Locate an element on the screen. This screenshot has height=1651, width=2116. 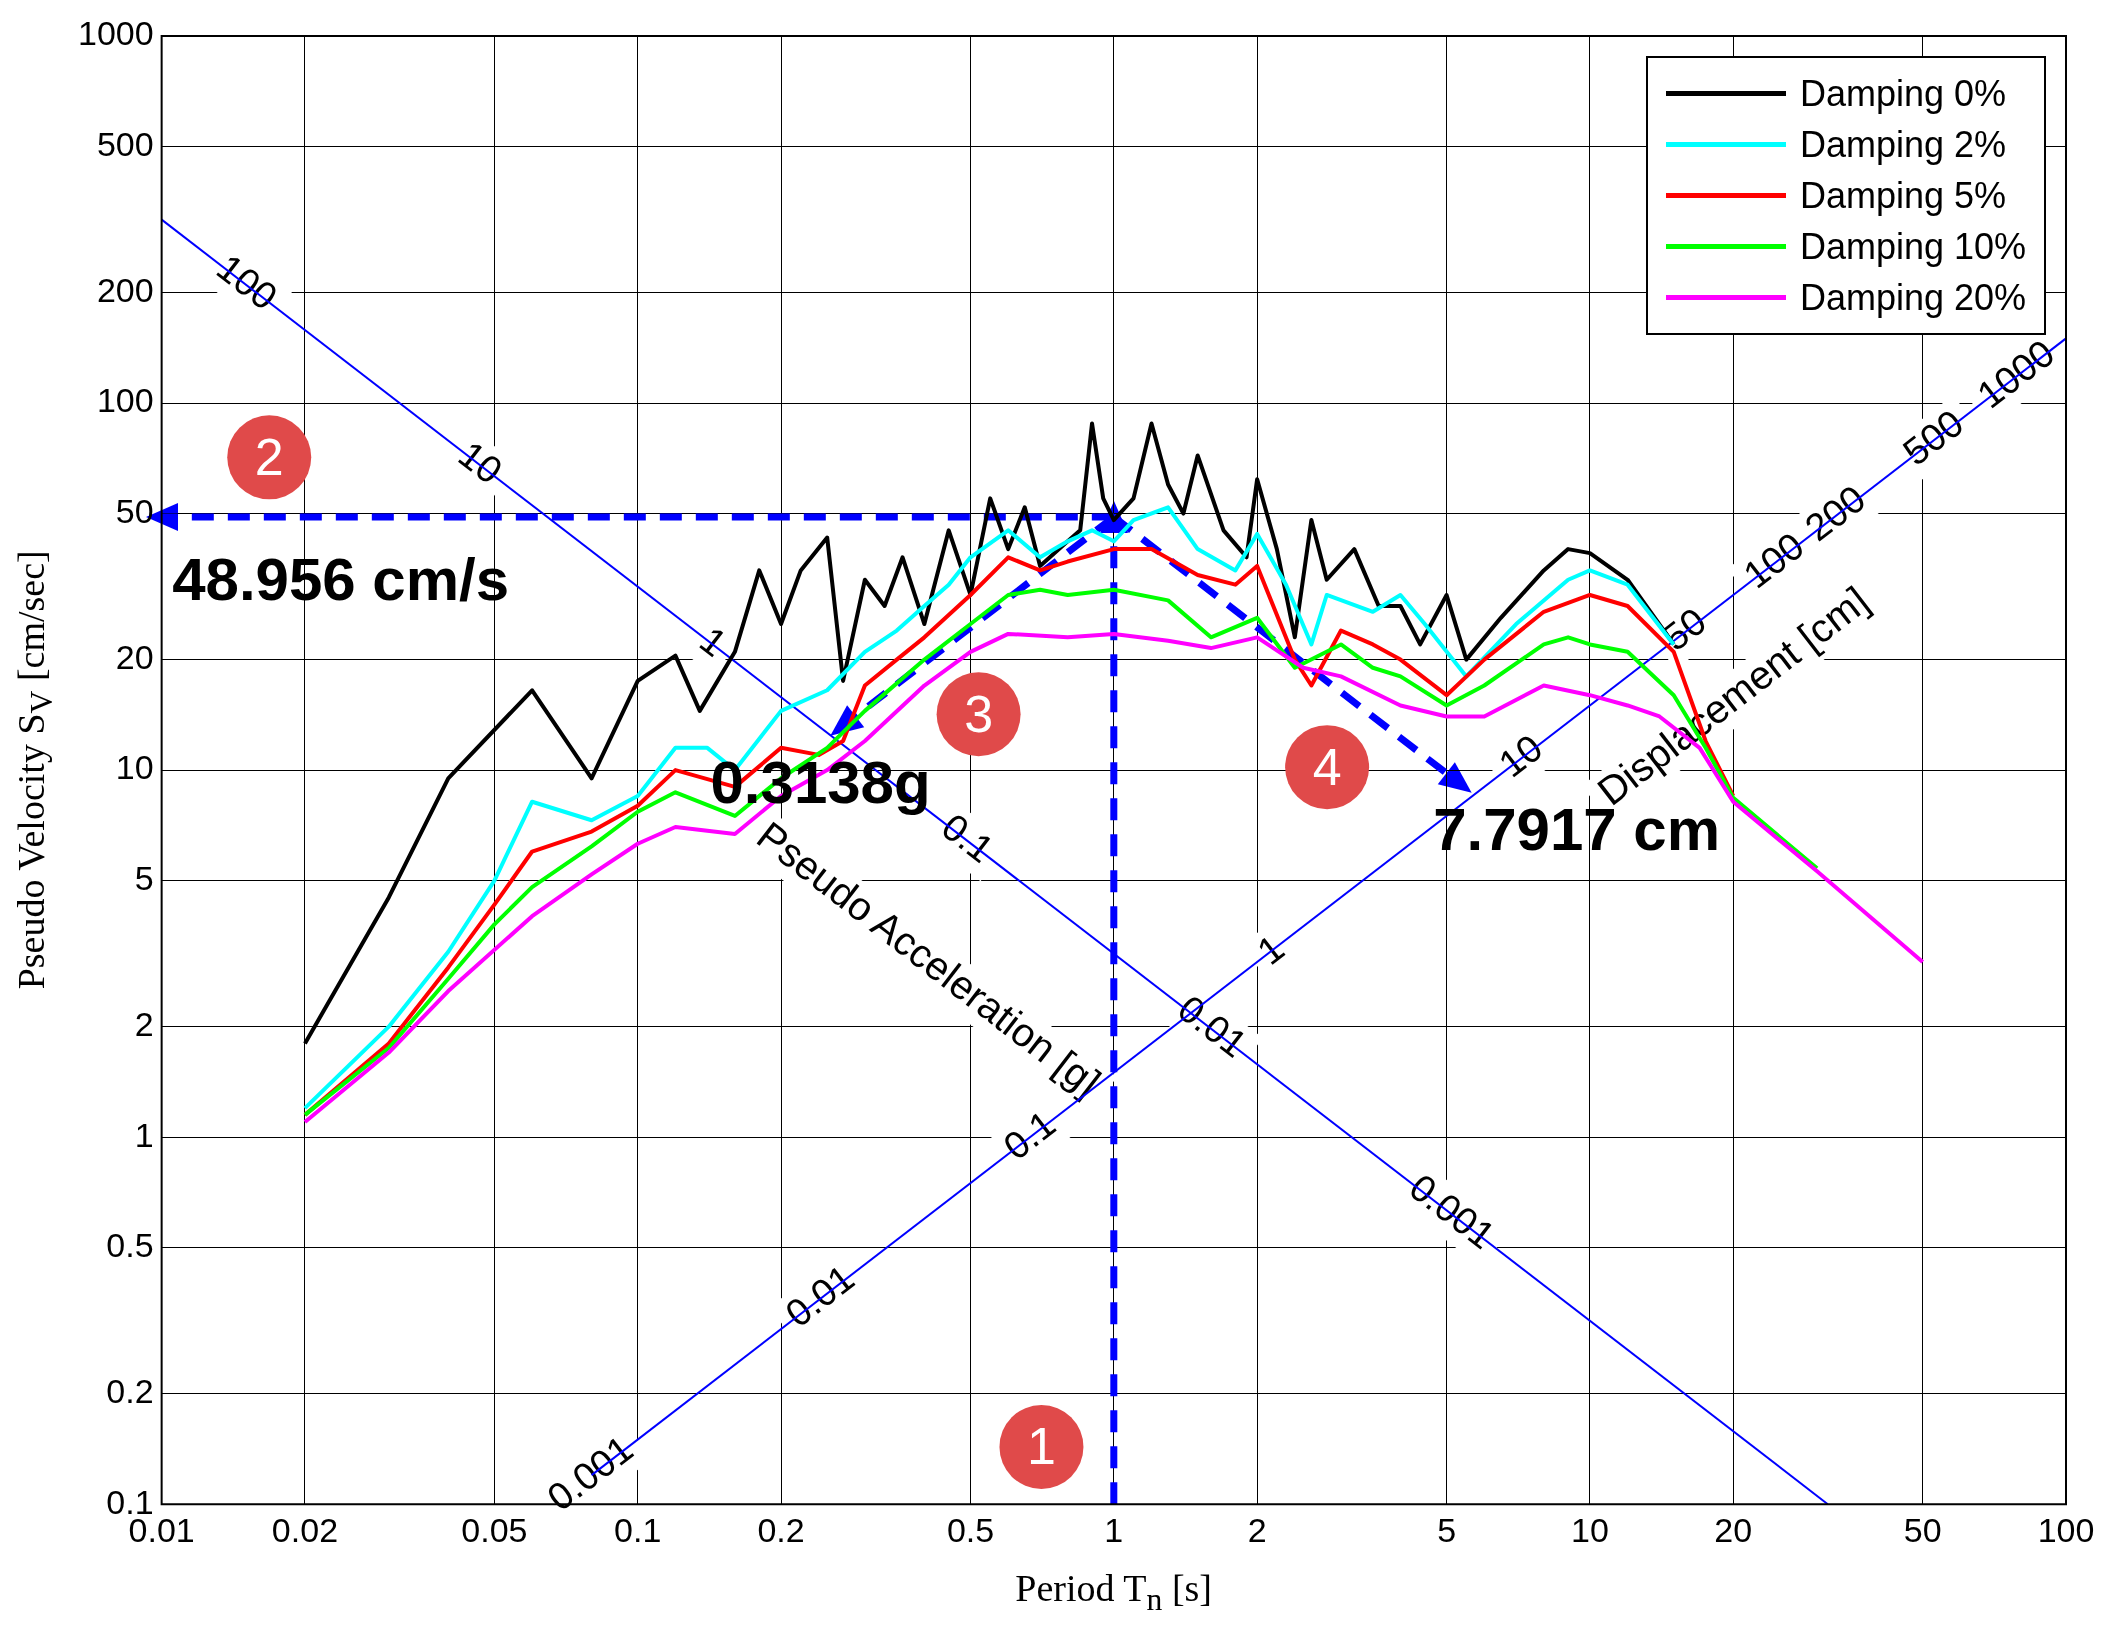
annotation: 500 is located at coordinates (1933, 437).